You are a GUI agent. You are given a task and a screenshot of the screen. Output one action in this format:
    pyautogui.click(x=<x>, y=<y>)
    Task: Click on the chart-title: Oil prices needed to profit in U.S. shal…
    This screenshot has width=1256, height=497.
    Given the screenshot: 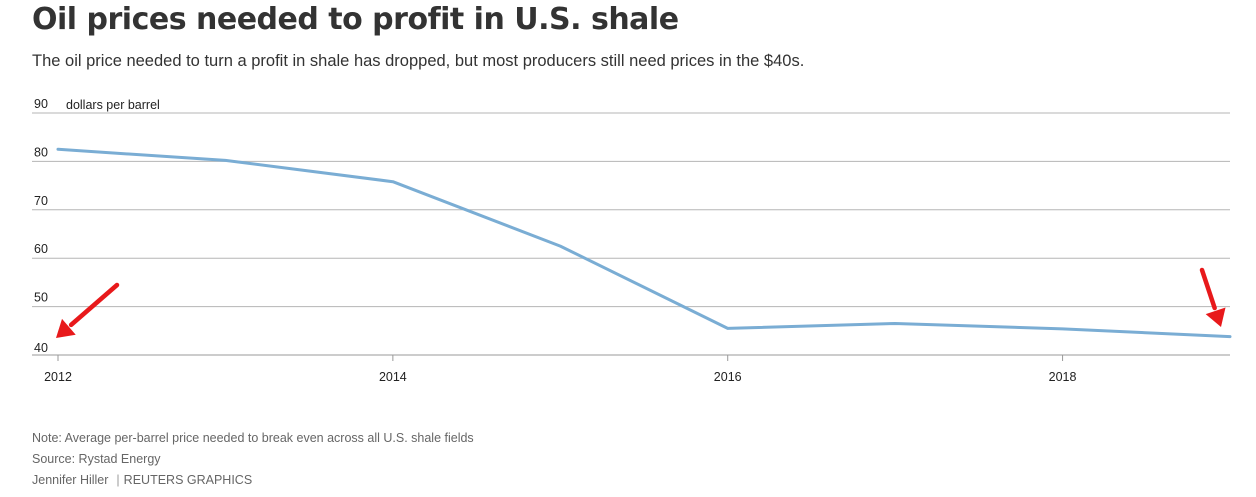 What is the action you would take?
    pyautogui.click(x=355, y=19)
    